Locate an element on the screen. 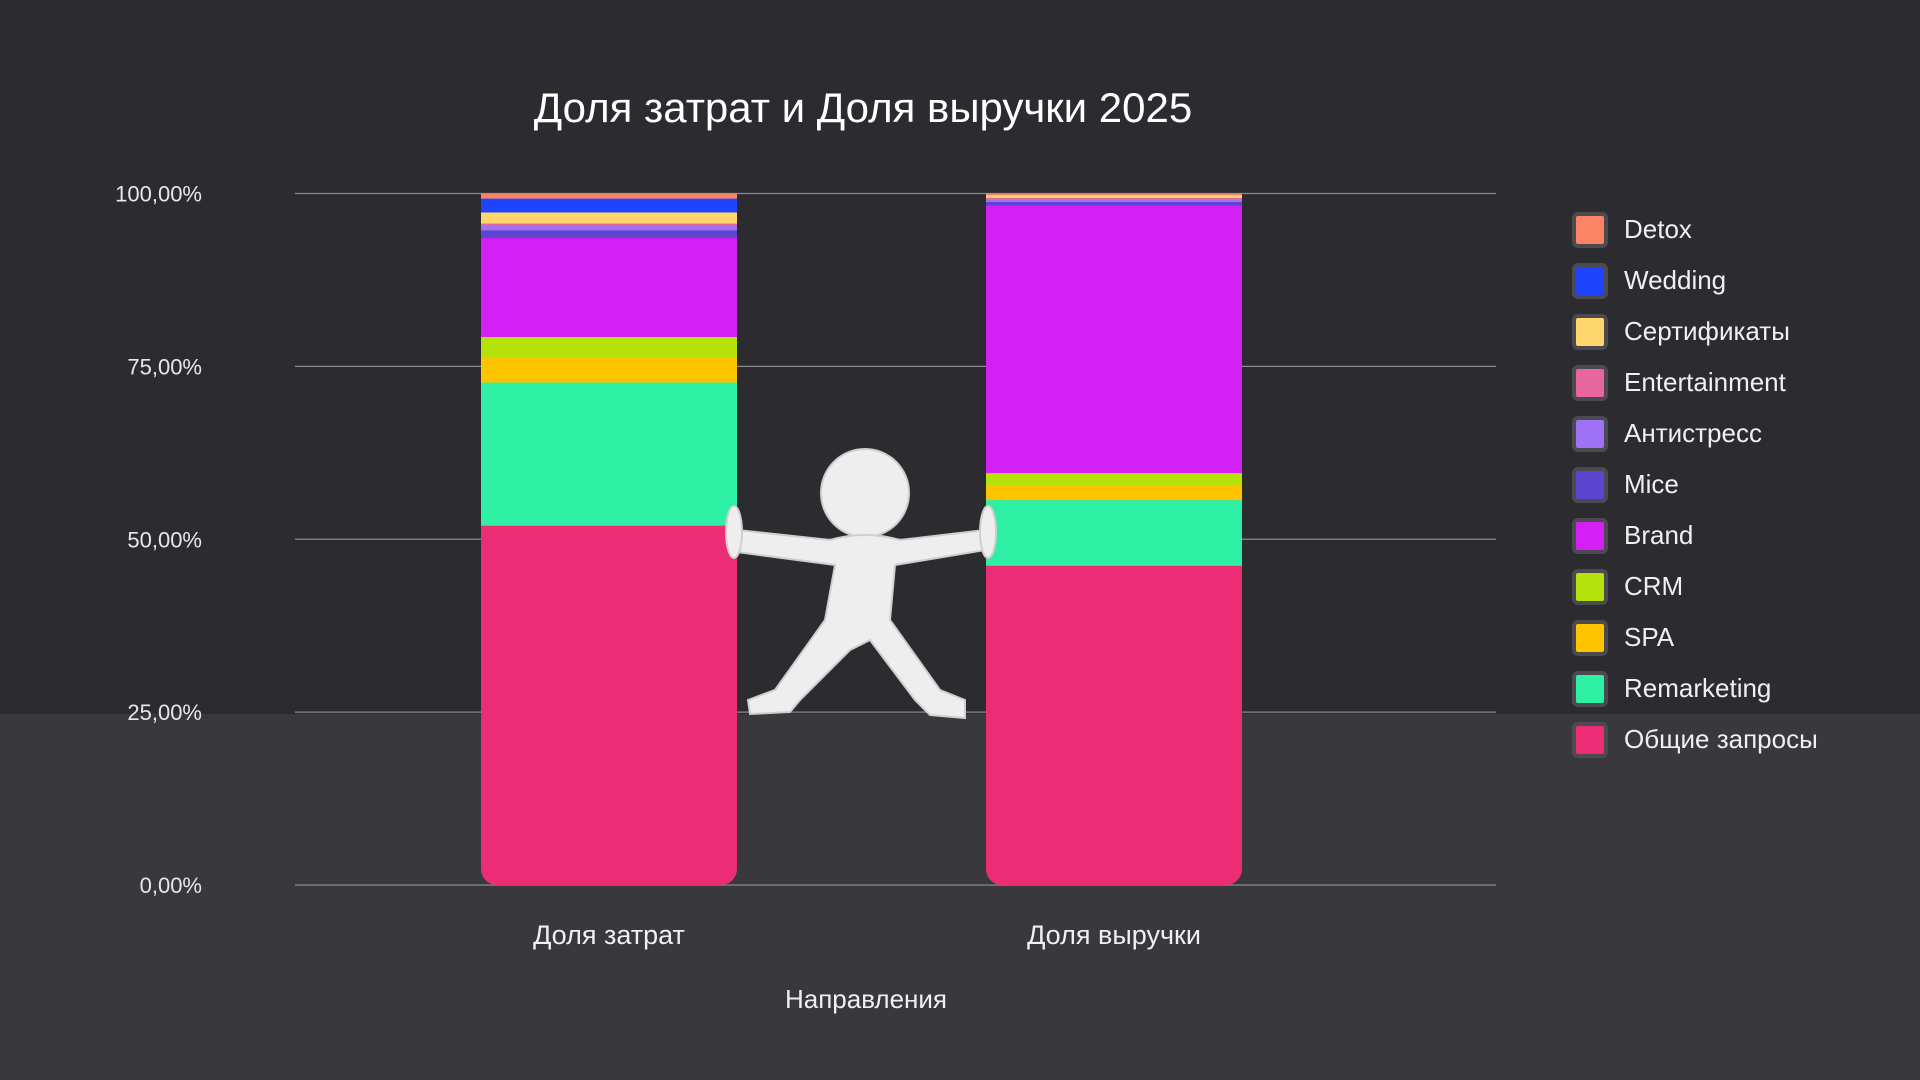 The image size is (1920, 1080). legend-label: CRM is located at coordinates (1654, 586).